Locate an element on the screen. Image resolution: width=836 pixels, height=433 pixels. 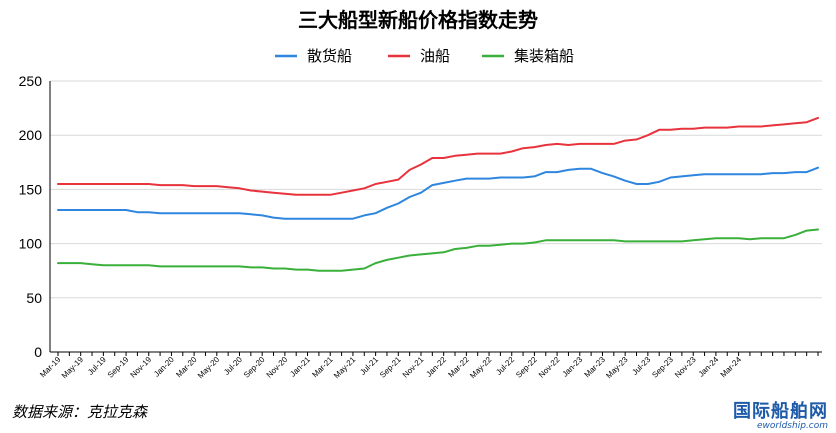
x-tick-label: Jan-20 is located at coordinates (164, 367).